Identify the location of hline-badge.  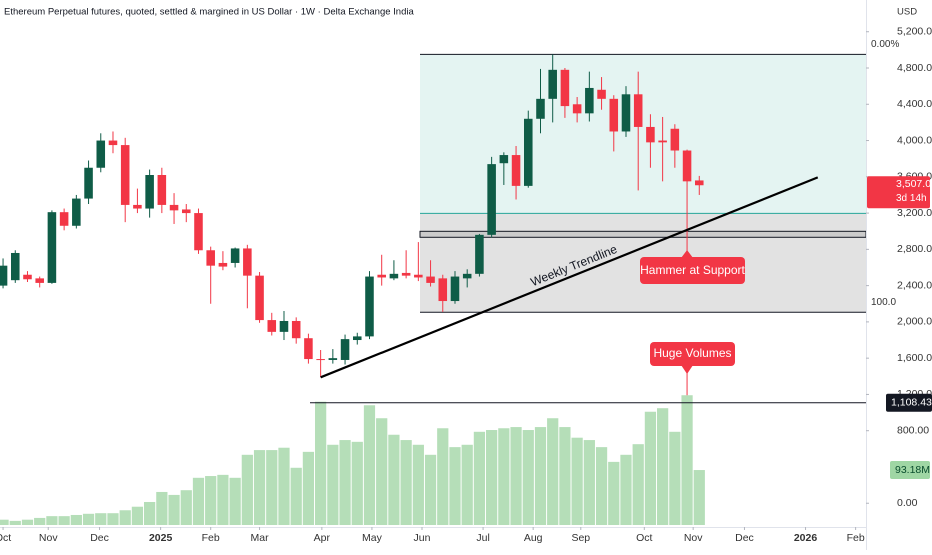
(909, 402).